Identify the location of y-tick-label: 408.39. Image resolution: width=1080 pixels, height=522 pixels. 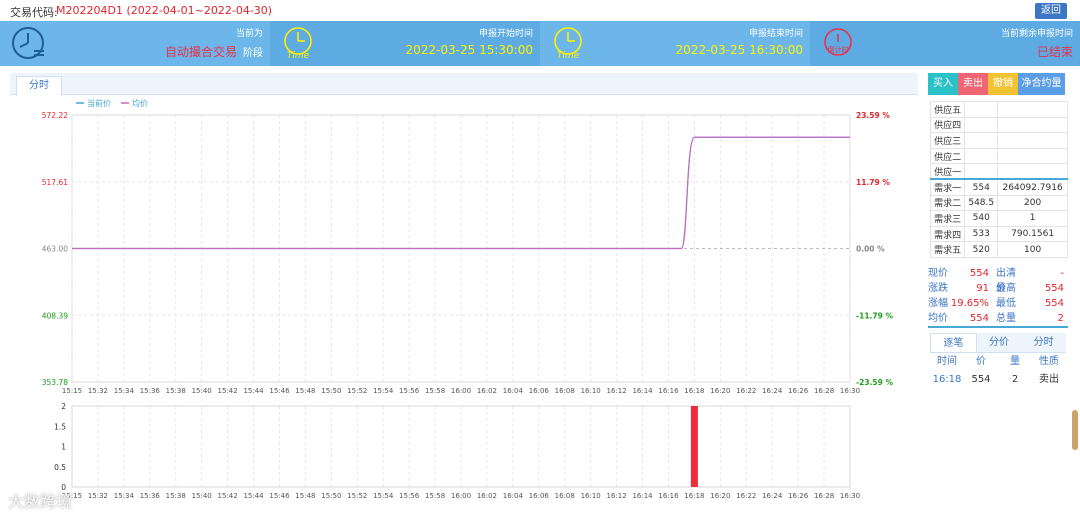
(55, 315).